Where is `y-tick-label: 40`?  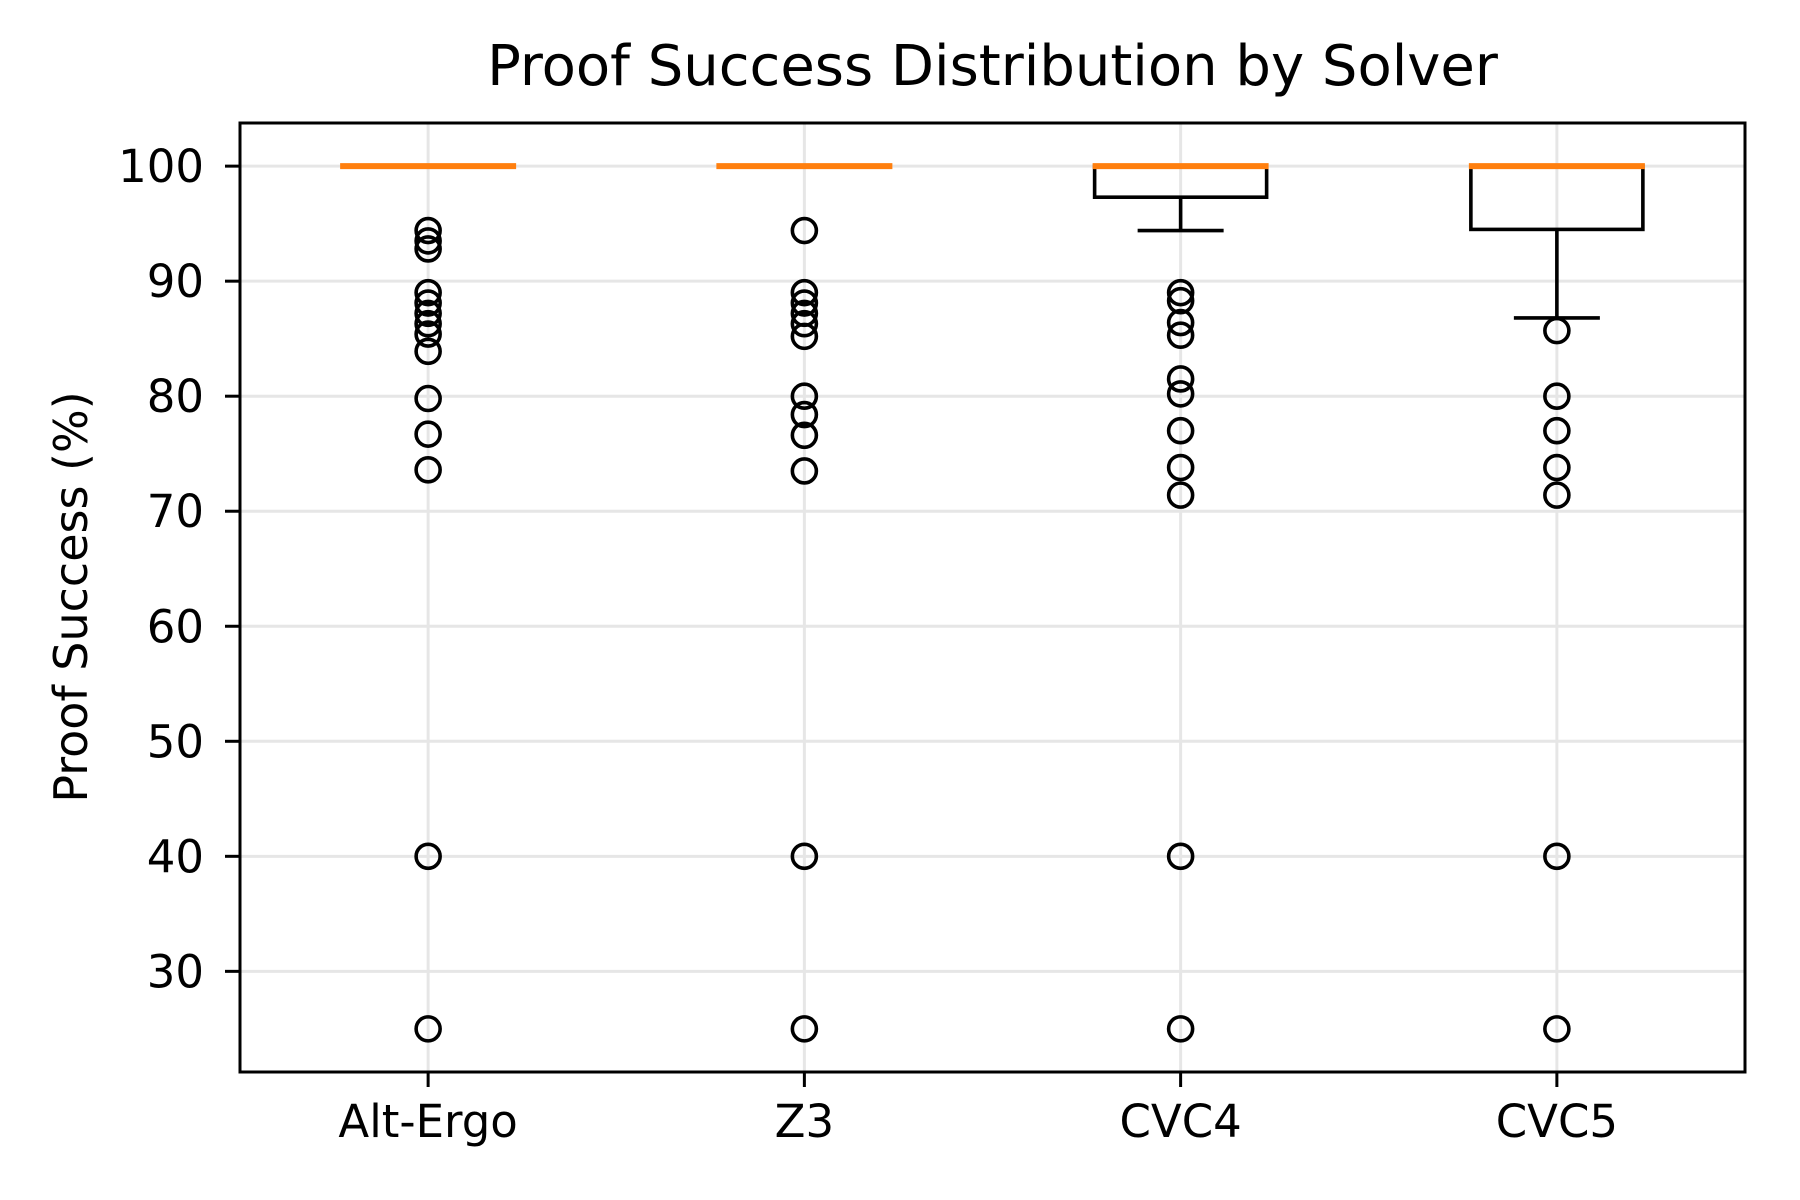
y-tick-label: 40 is located at coordinates (175, 856).